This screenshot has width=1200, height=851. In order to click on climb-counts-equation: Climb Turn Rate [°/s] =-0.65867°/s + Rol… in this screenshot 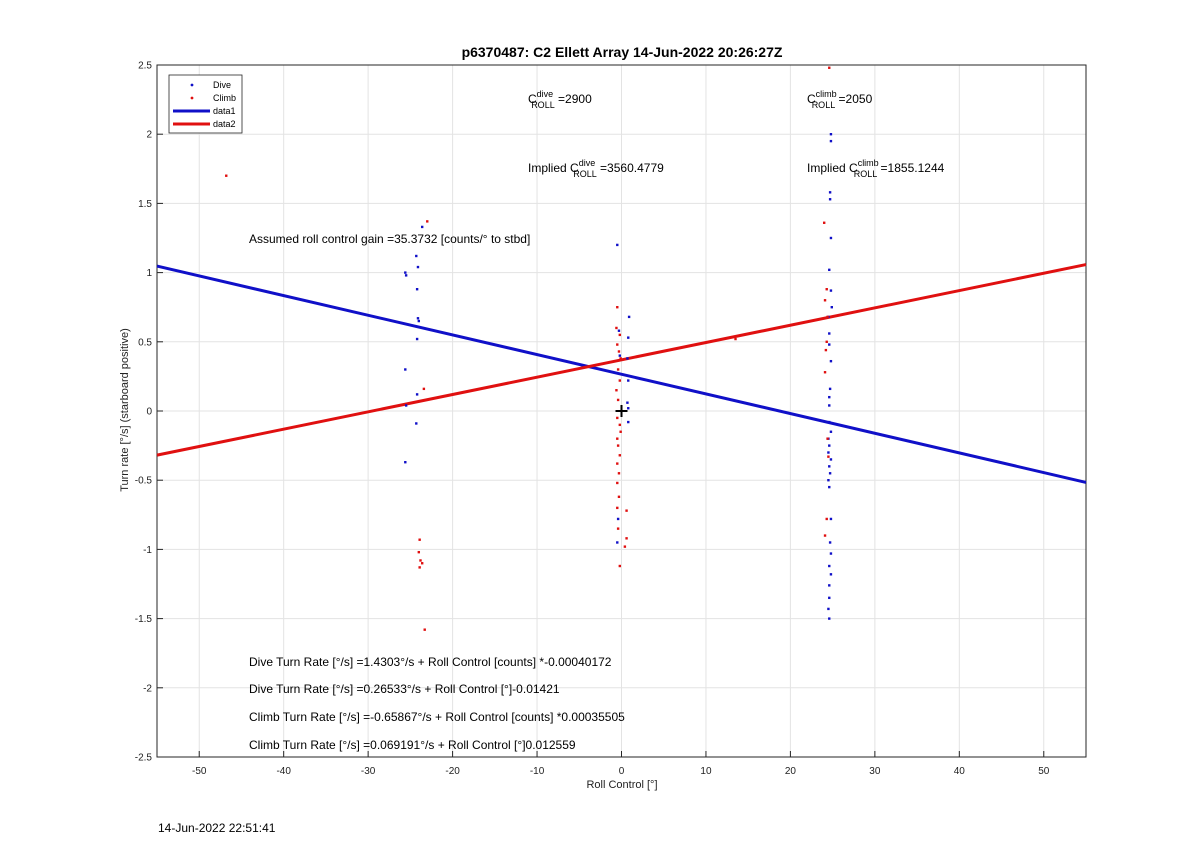, I will do `click(437, 717)`.